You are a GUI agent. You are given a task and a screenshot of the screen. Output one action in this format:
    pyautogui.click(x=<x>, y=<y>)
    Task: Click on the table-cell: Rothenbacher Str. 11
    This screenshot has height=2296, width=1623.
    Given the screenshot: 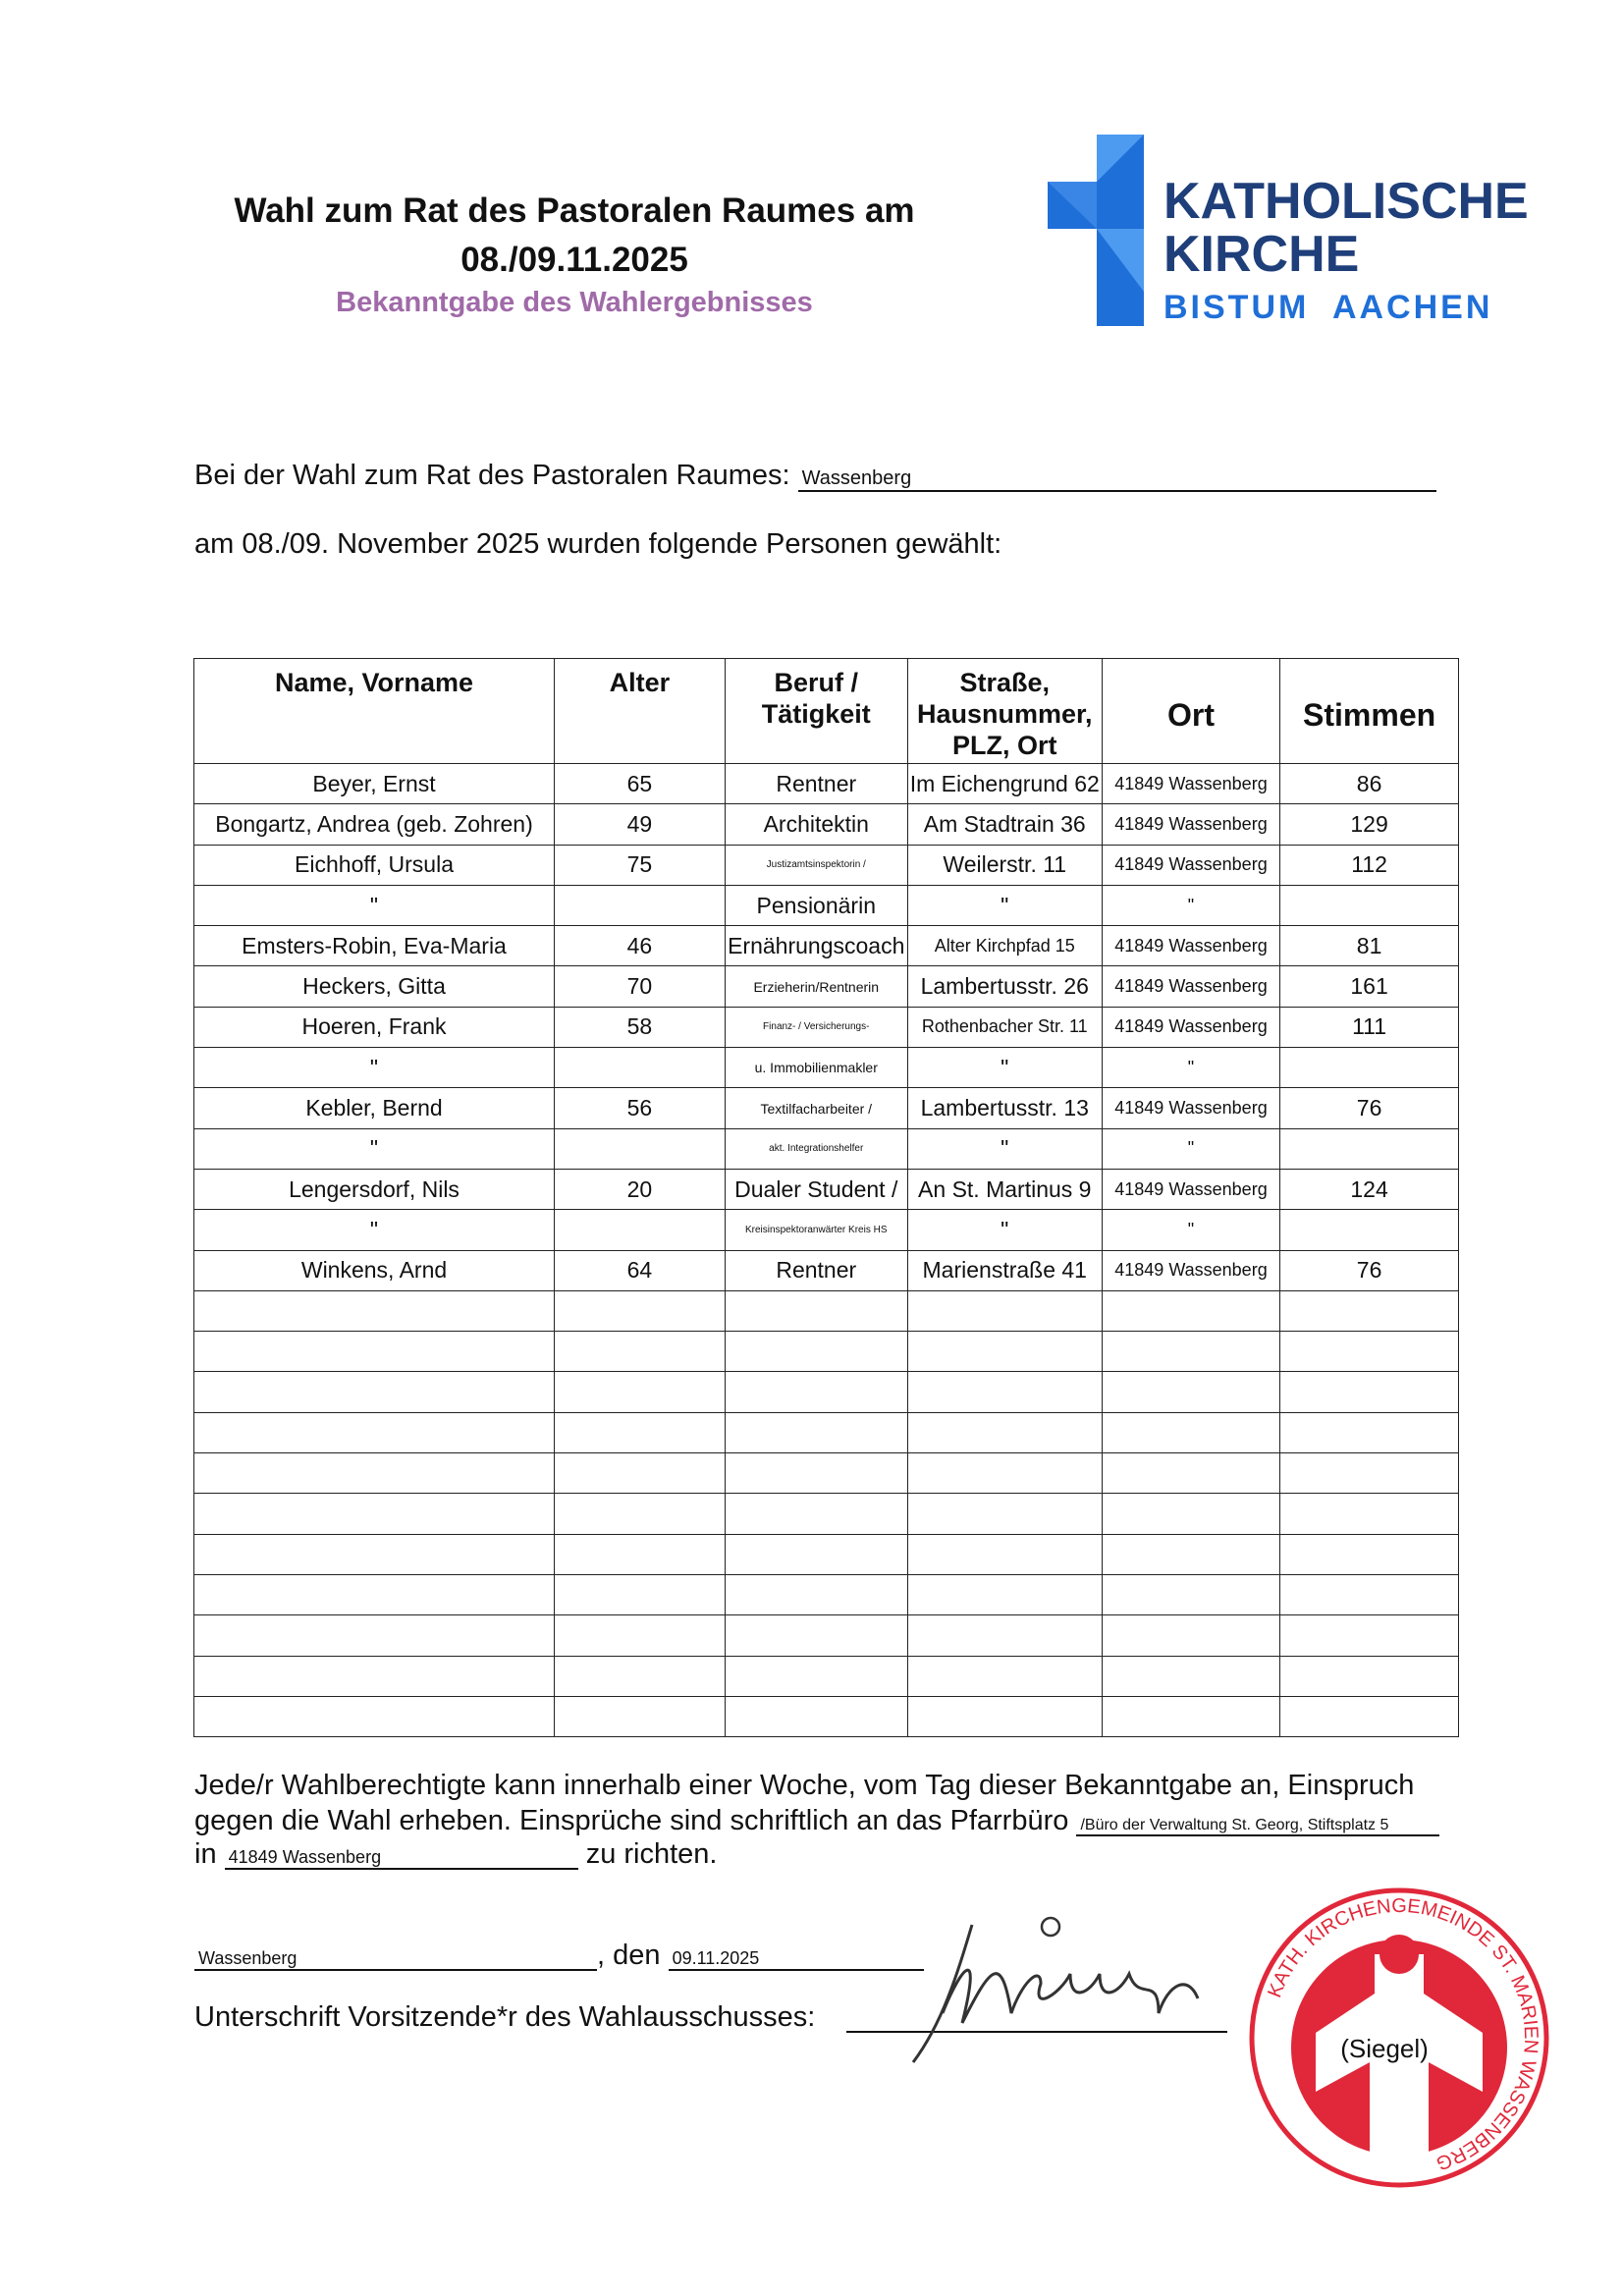 What is the action you would take?
    pyautogui.click(x=1004, y=1027)
    